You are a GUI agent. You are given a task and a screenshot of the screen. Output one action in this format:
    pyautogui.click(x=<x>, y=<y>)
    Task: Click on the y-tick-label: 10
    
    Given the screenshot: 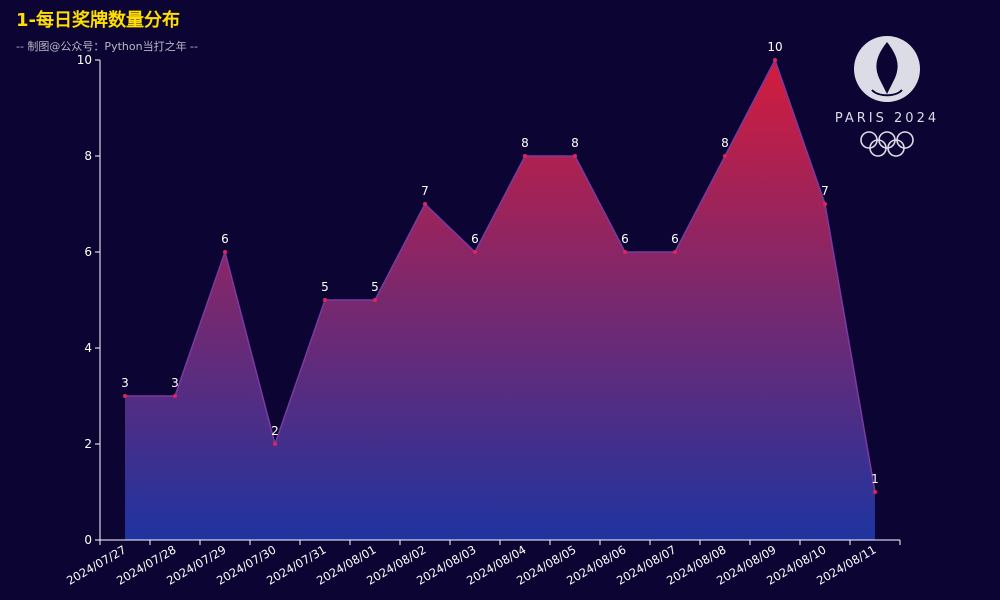 What is the action you would take?
    pyautogui.click(x=84, y=60)
    